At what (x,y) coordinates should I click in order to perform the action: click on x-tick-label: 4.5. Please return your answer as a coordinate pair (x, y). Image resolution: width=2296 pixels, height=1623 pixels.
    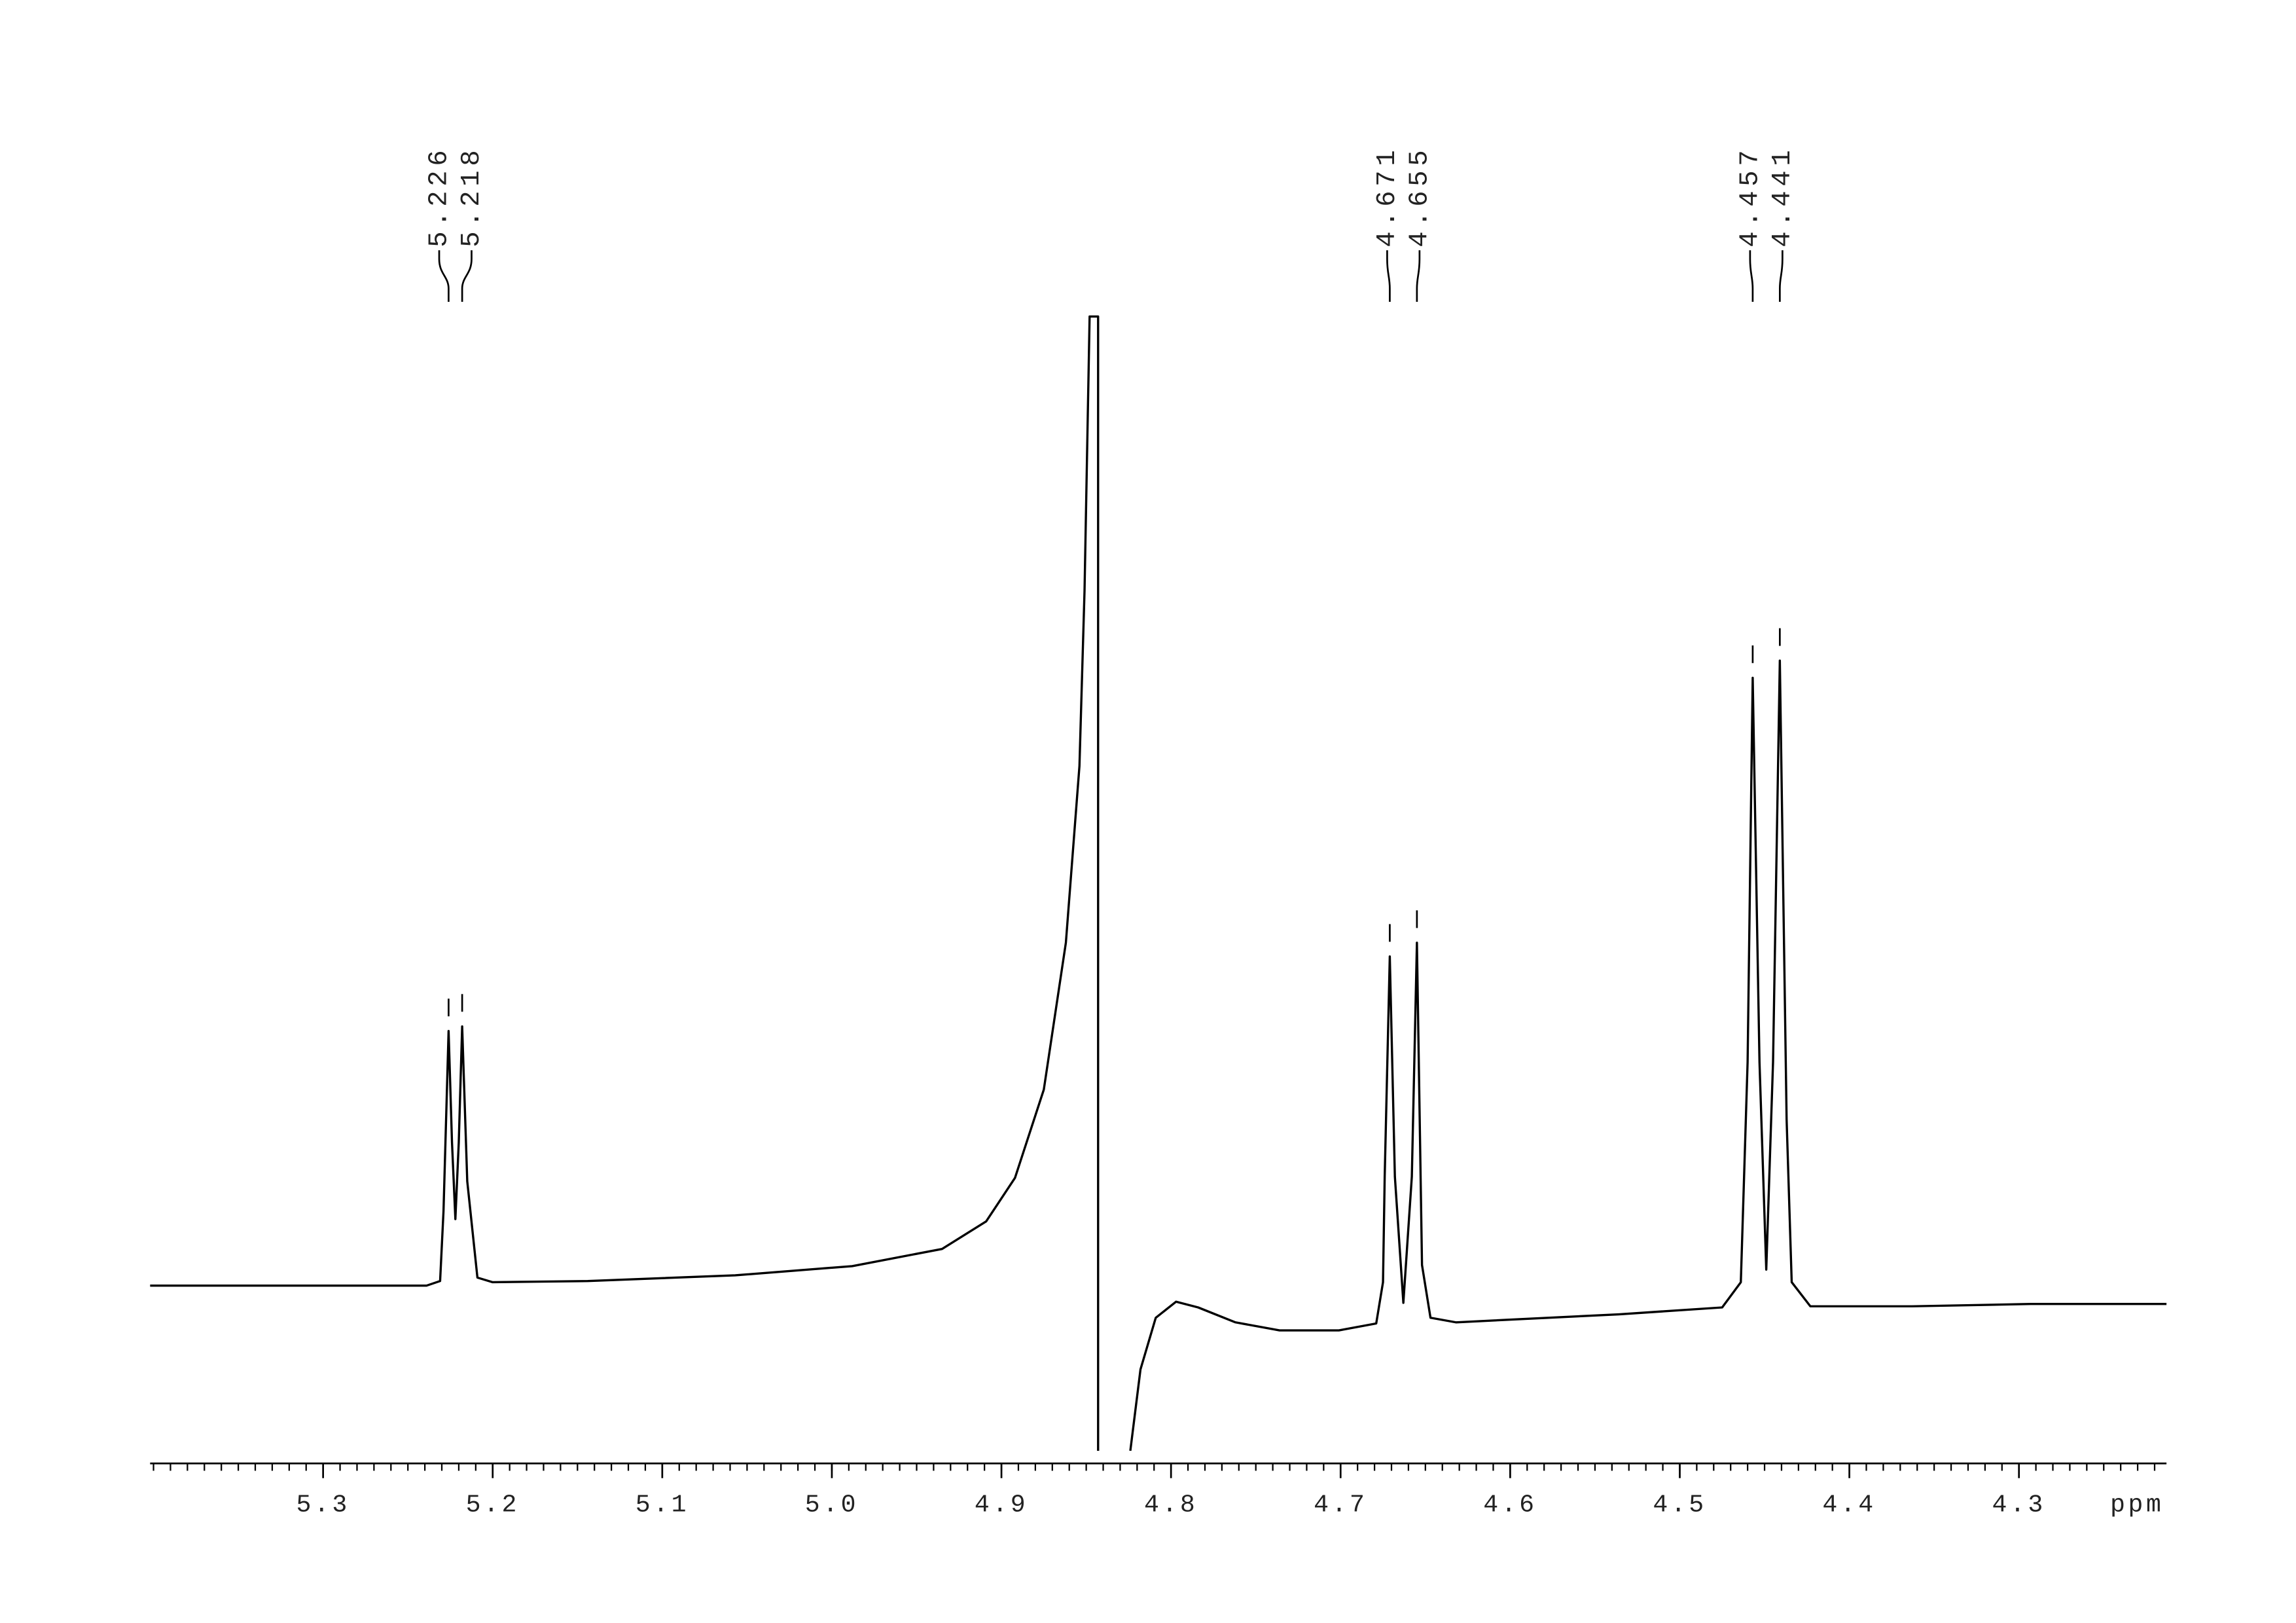
    Looking at the image, I should click on (1679, 1505).